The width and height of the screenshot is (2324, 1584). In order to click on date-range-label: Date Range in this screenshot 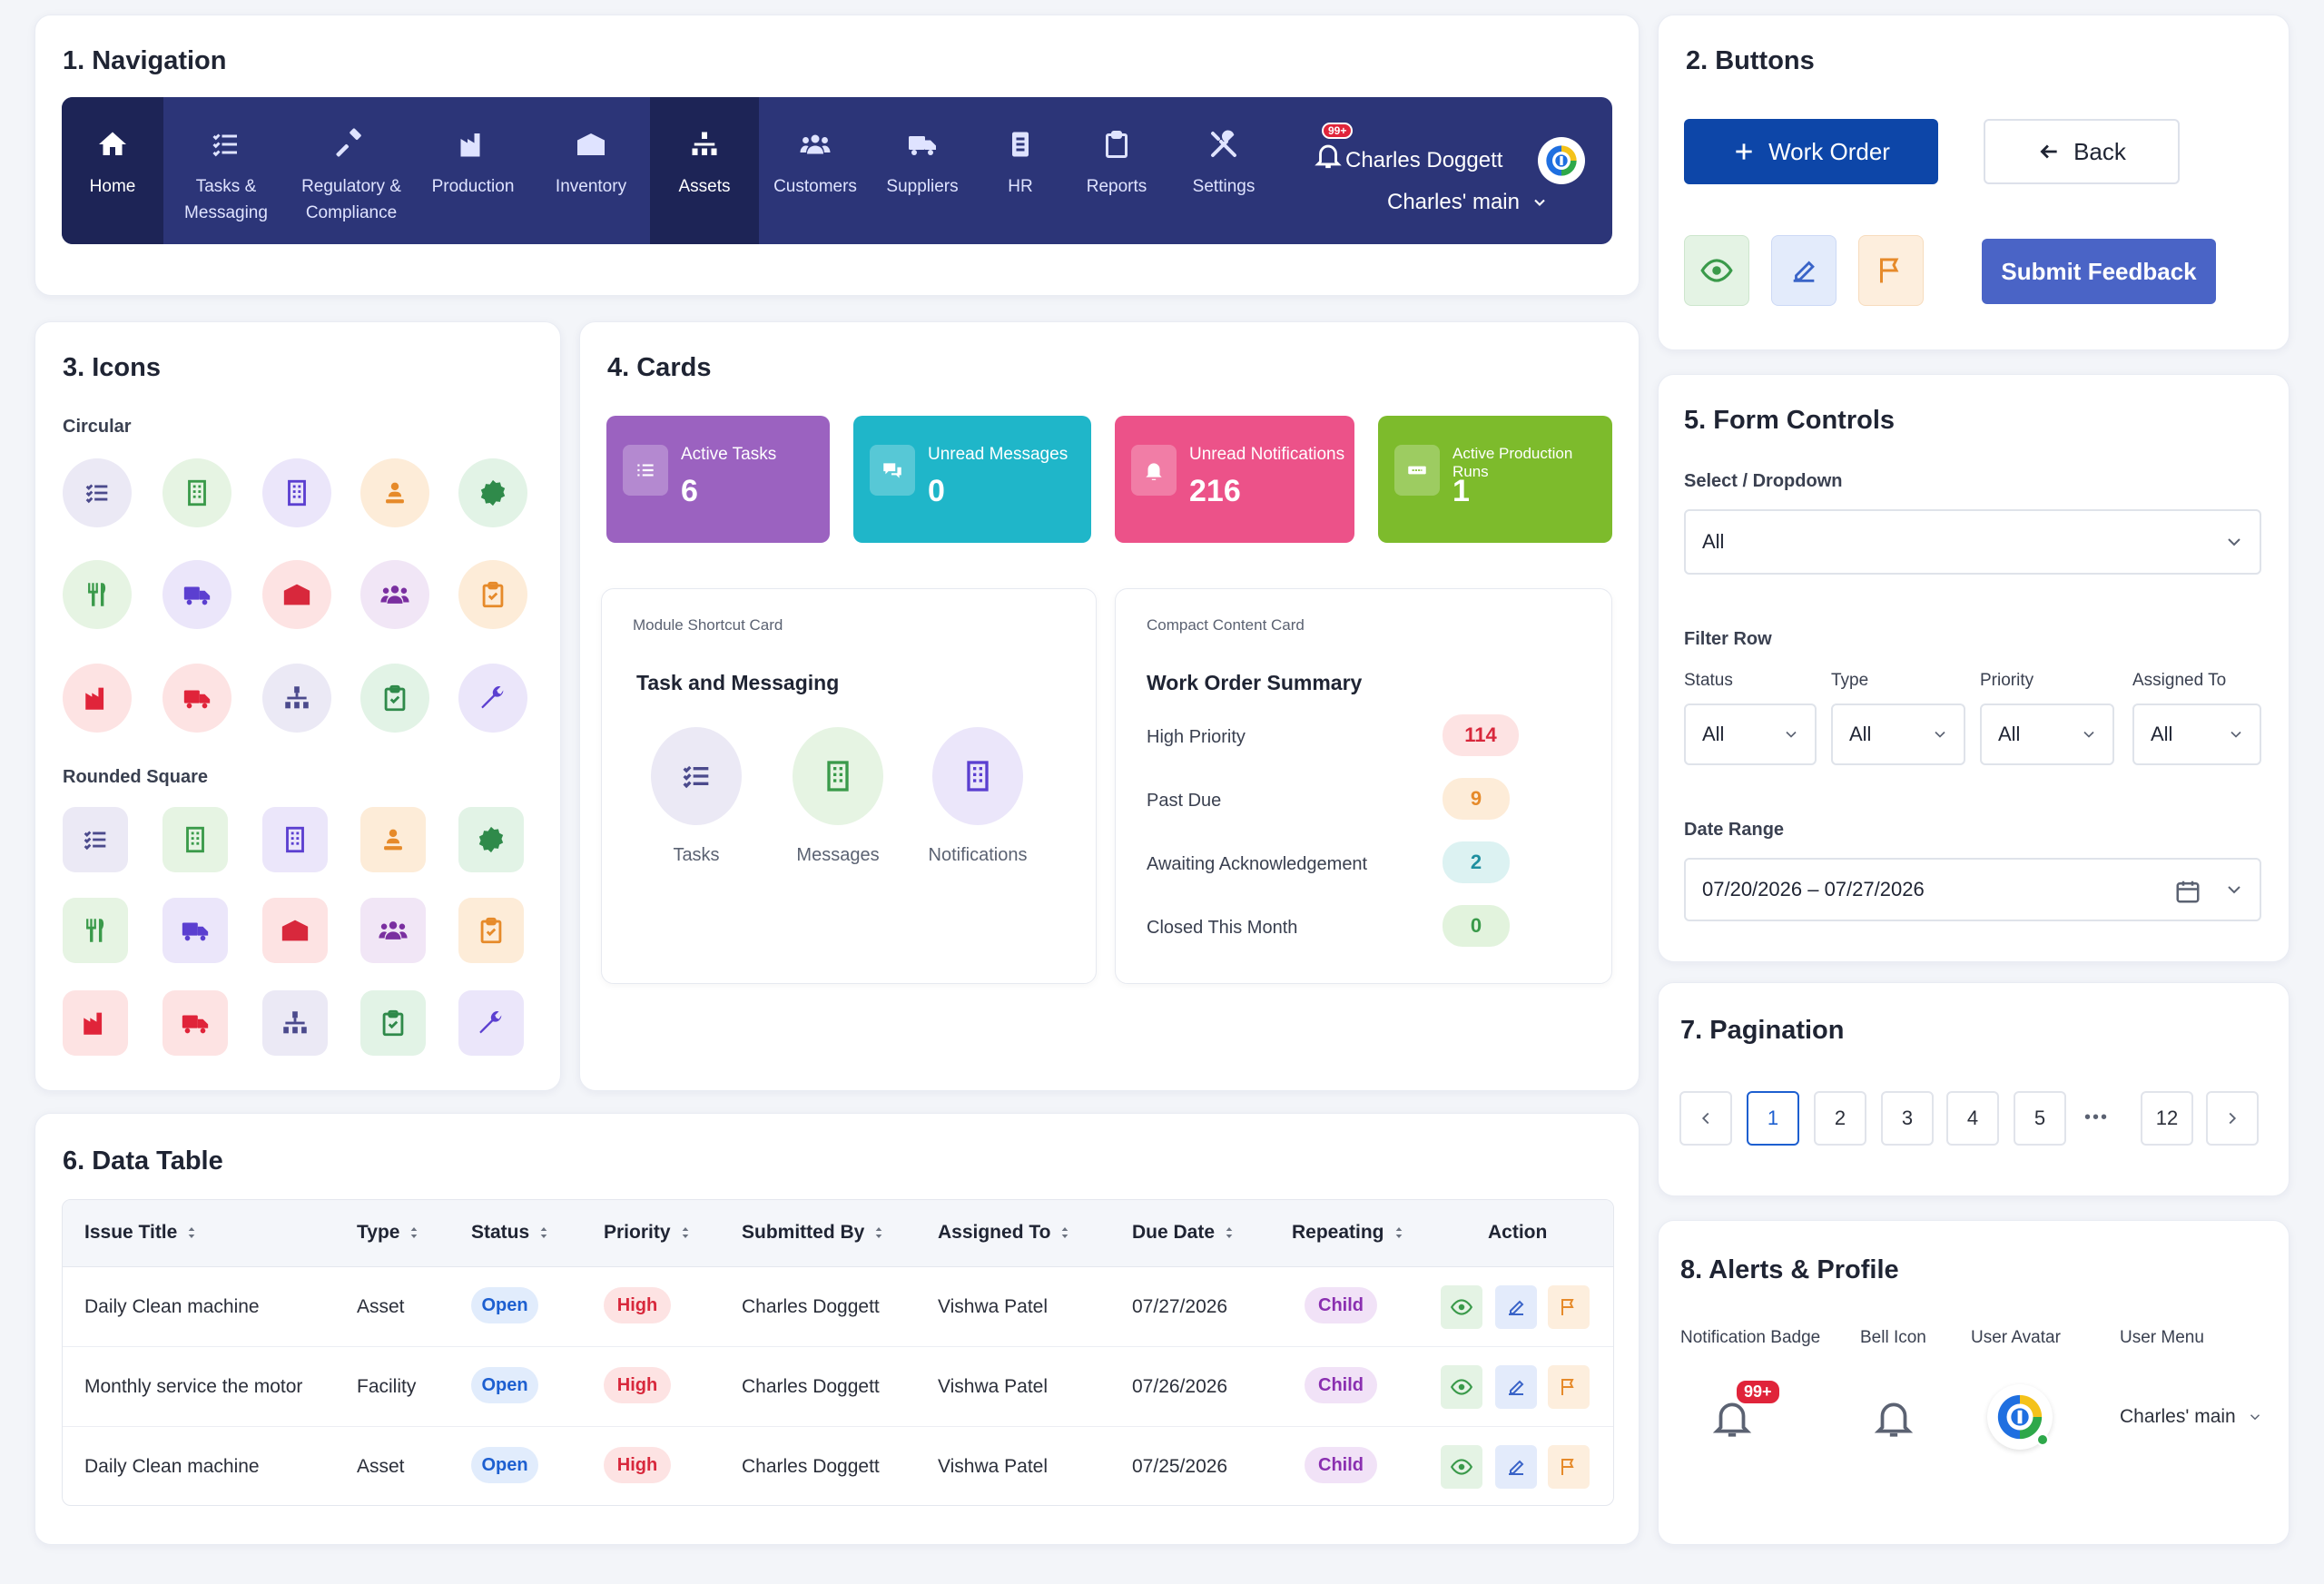, I will do `click(1734, 830)`.